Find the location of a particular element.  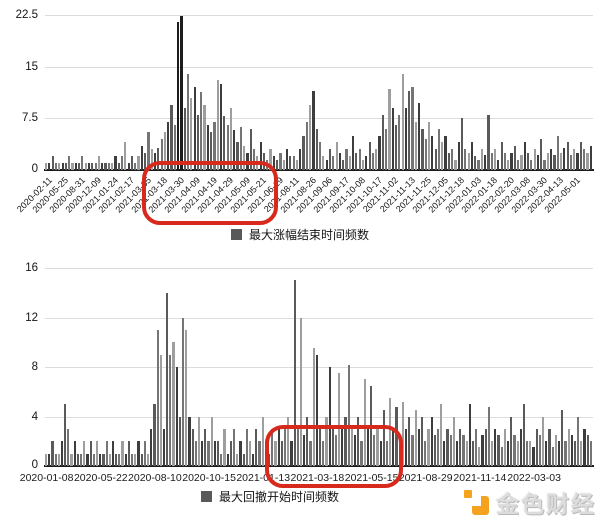

x-tick-label: 2022-03-03 is located at coordinates (534, 478).